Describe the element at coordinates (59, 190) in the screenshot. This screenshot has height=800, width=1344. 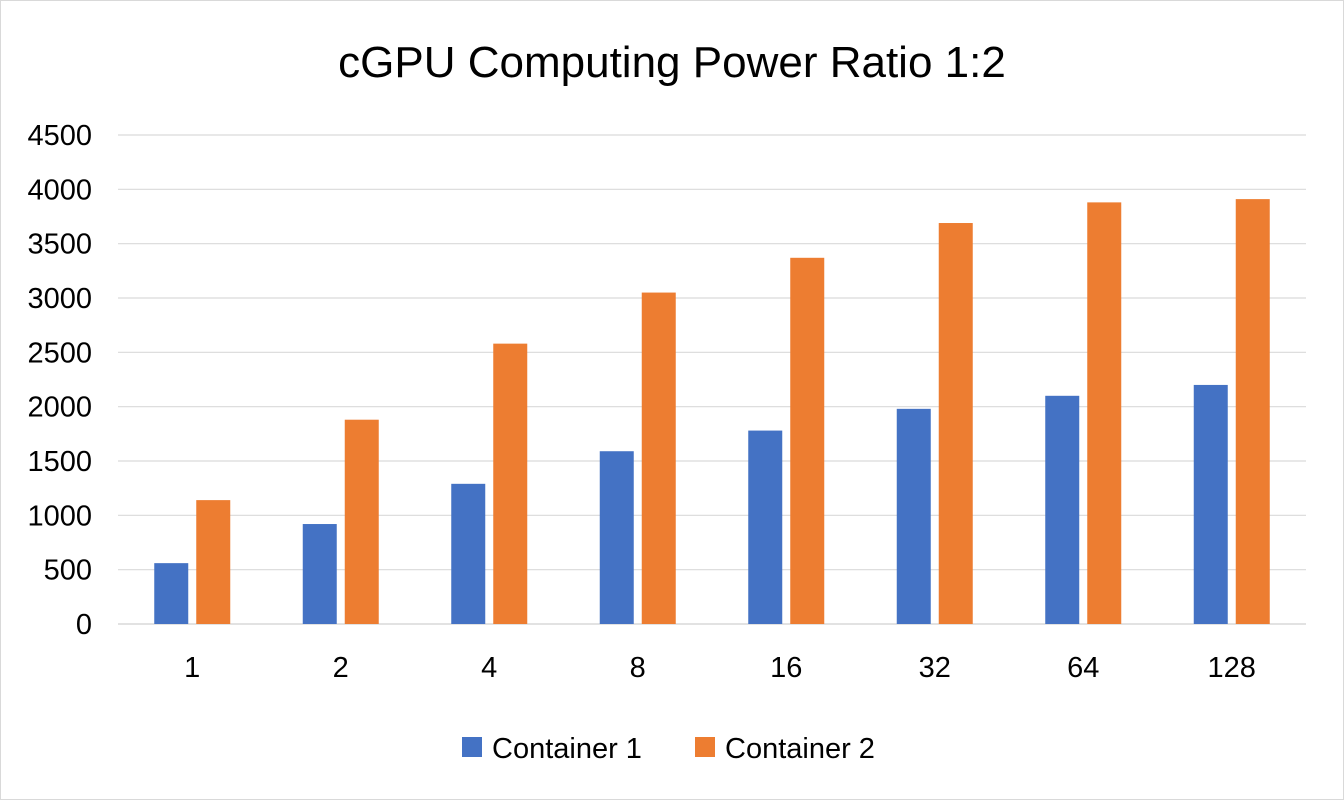
I see `y-tick-label: 4000` at that location.